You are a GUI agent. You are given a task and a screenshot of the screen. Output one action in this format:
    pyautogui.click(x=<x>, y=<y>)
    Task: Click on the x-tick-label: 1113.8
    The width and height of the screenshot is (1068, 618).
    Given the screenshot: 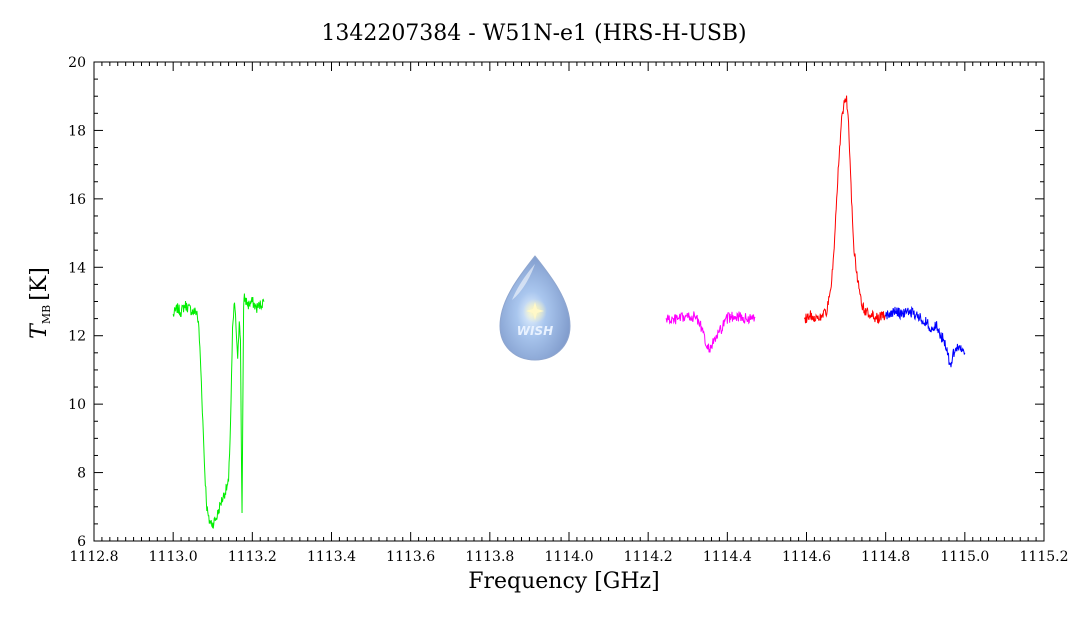 What is the action you would take?
    pyautogui.click(x=489, y=557)
    